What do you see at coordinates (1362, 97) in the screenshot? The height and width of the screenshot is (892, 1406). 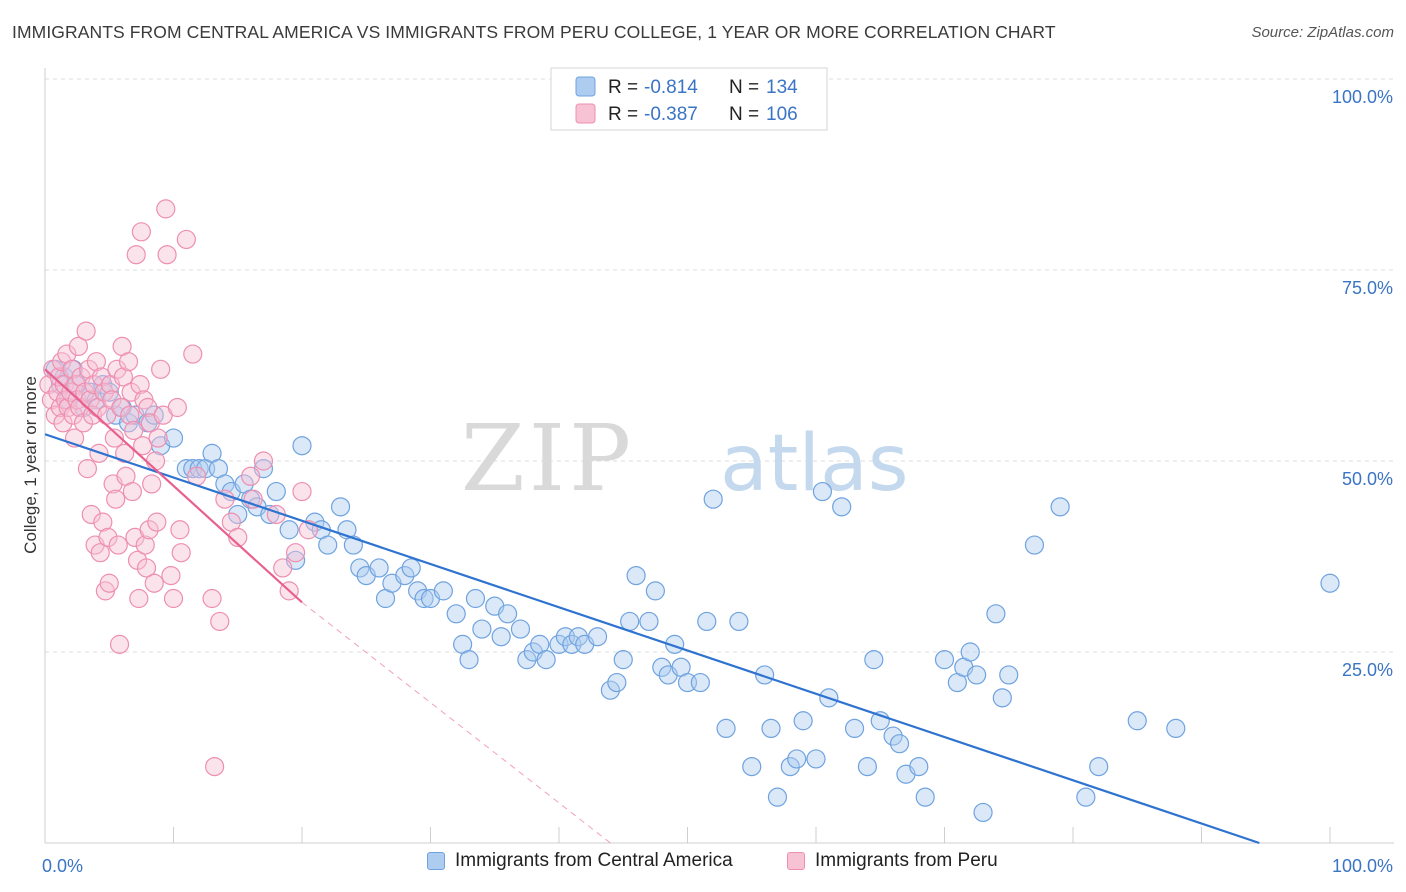 I see `y-tick-label: 100.0%` at bounding box center [1362, 97].